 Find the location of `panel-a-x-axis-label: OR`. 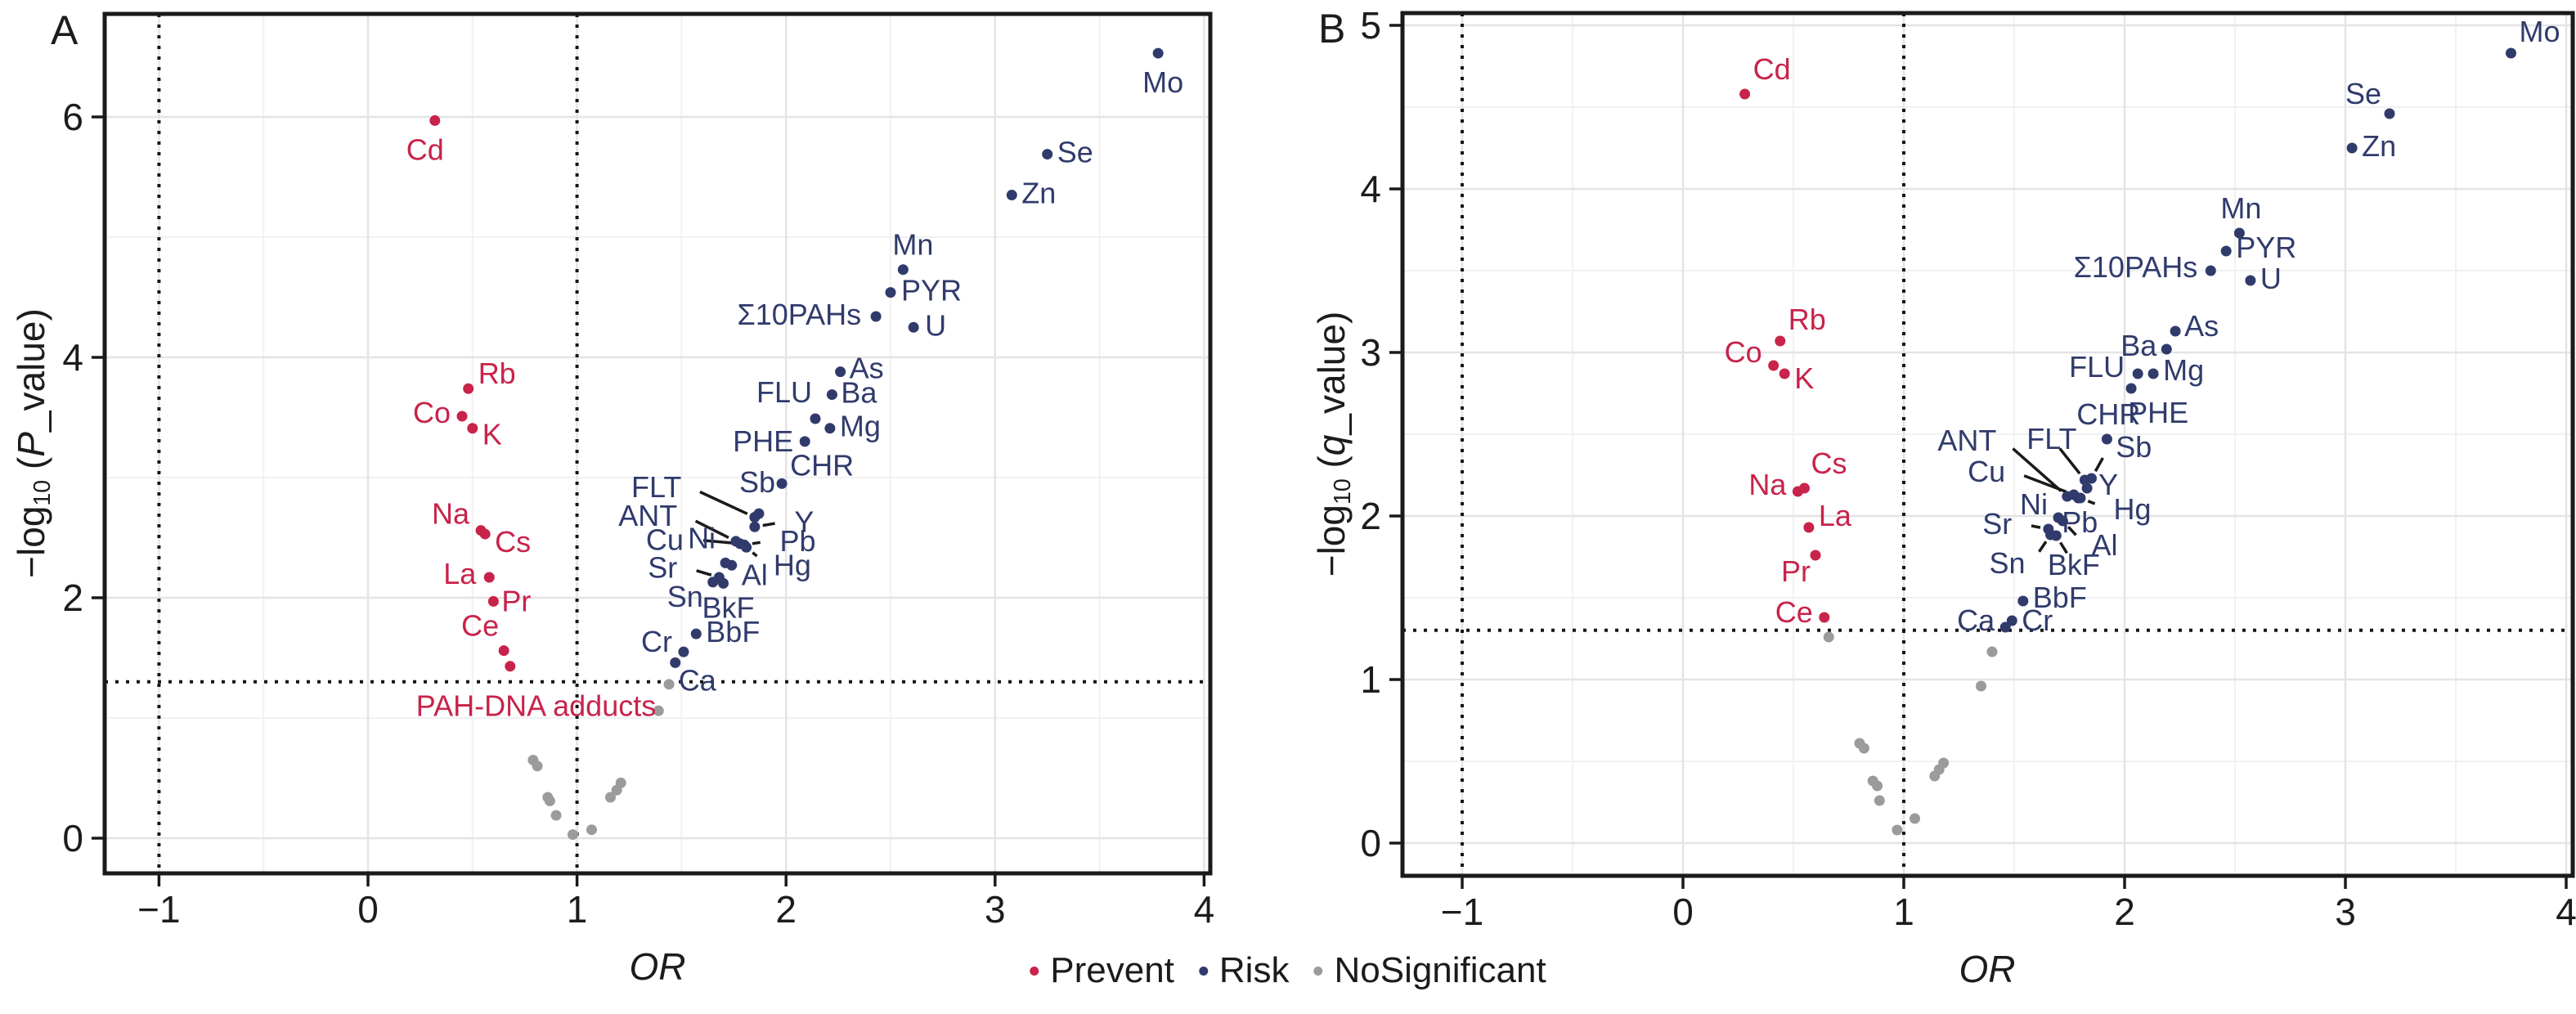

panel-a-x-axis-label: OR is located at coordinates (657, 967).